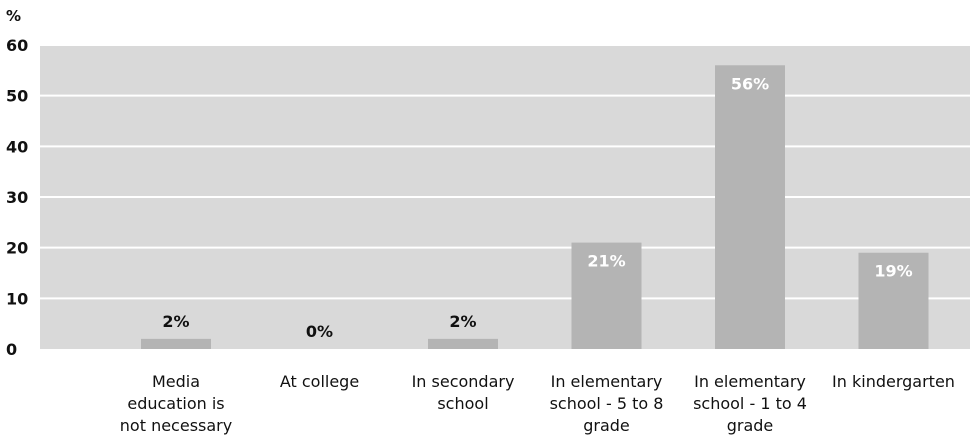 Image resolution: width=978 pixels, height=442 pixels. What do you see at coordinates (13, 16) in the screenshot?
I see `y-axis-unit-label: %` at bounding box center [13, 16].